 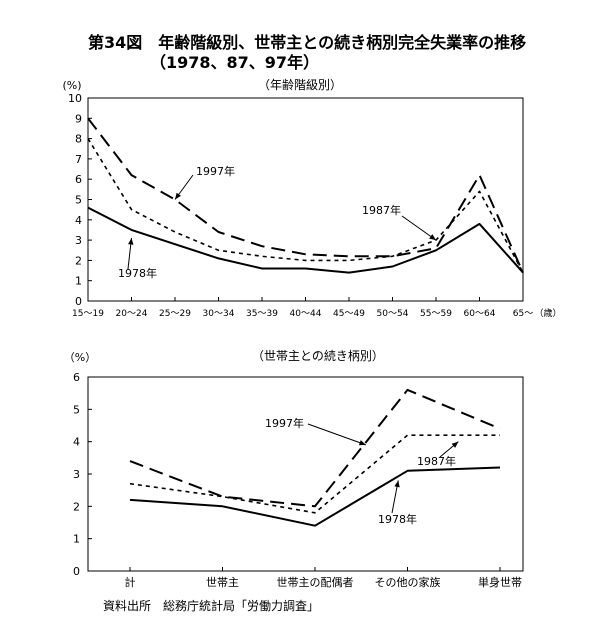 What do you see at coordinates (132, 314) in the screenshot?
I see `x-tick-label: 20～24` at bounding box center [132, 314].